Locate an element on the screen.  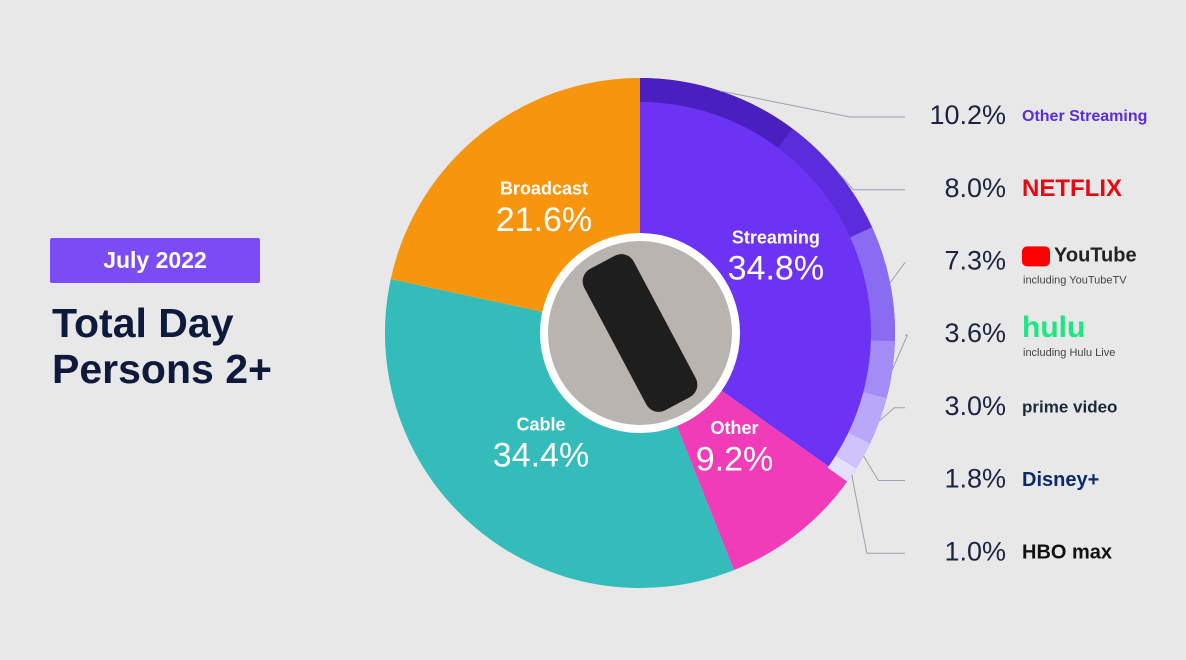
brand-icon is located at coordinates (1036, 256).